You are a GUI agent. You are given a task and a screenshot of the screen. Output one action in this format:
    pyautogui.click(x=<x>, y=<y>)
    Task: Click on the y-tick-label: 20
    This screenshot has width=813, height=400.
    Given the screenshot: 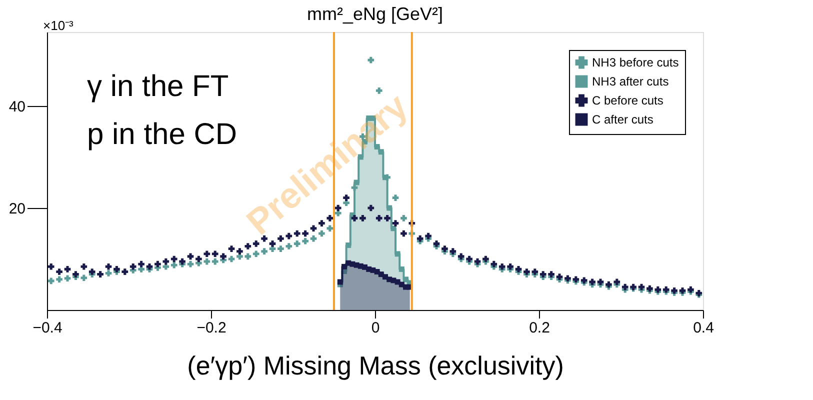 What is the action you would take?
    pyautogui.click(x=17, y=209)
    